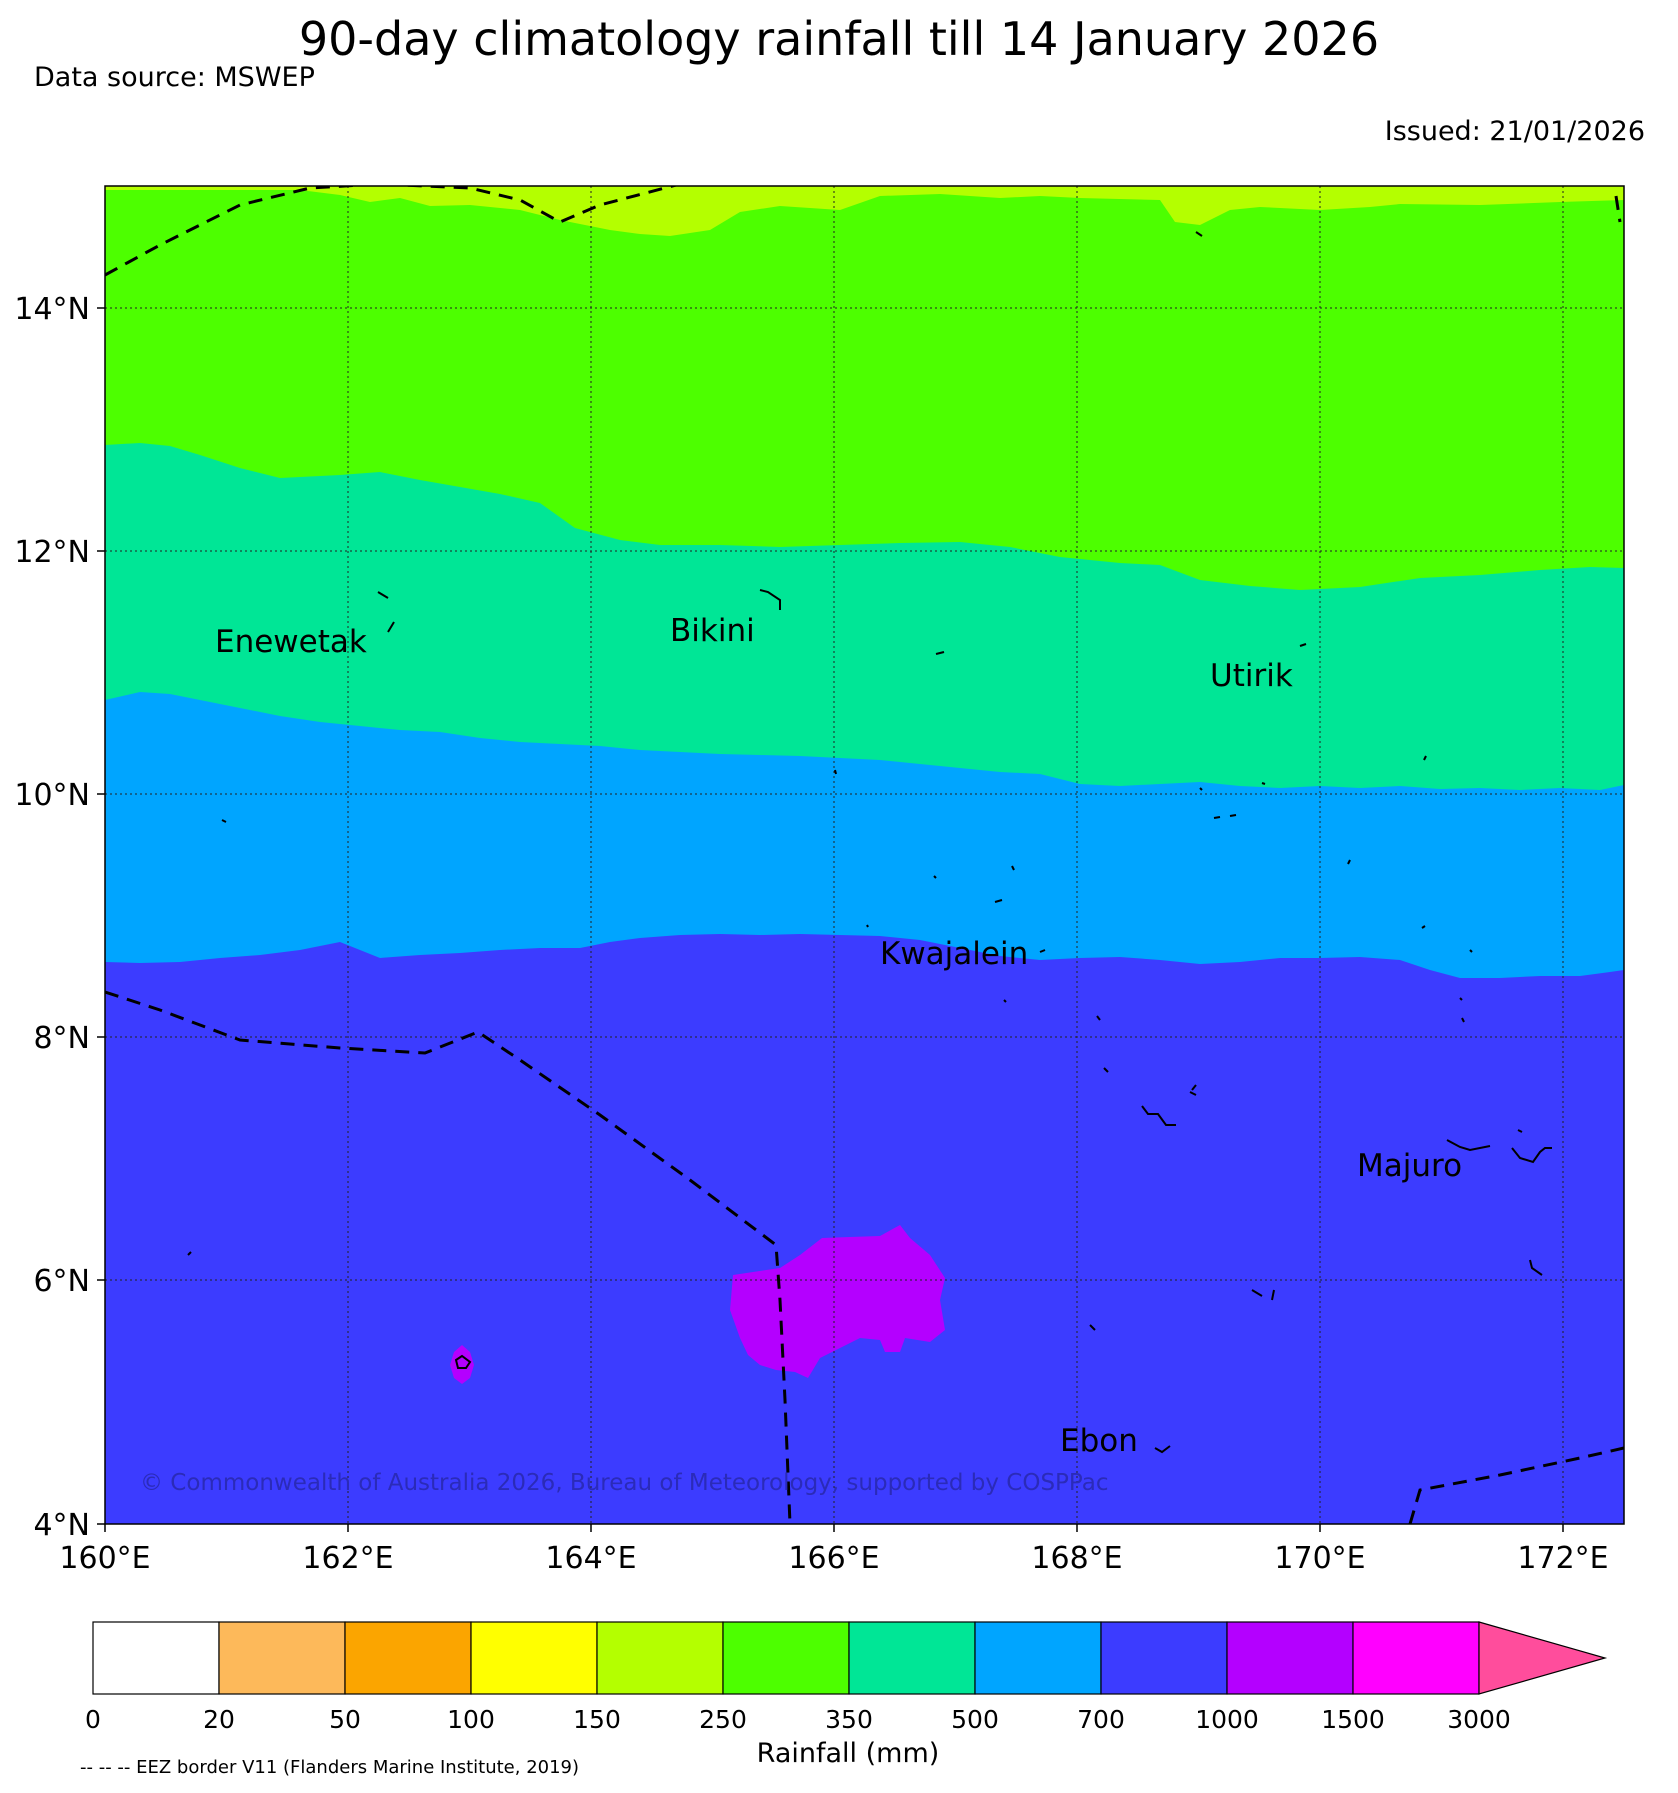 The width and height of the screenshot is (1678, 1793). What do you see at coordinates (52, 917) in the screenshot?
I see `y-axis-labels: 14°N 12°N 10°N 8°N 6°N 4°N` at bounding box center [52, 917].